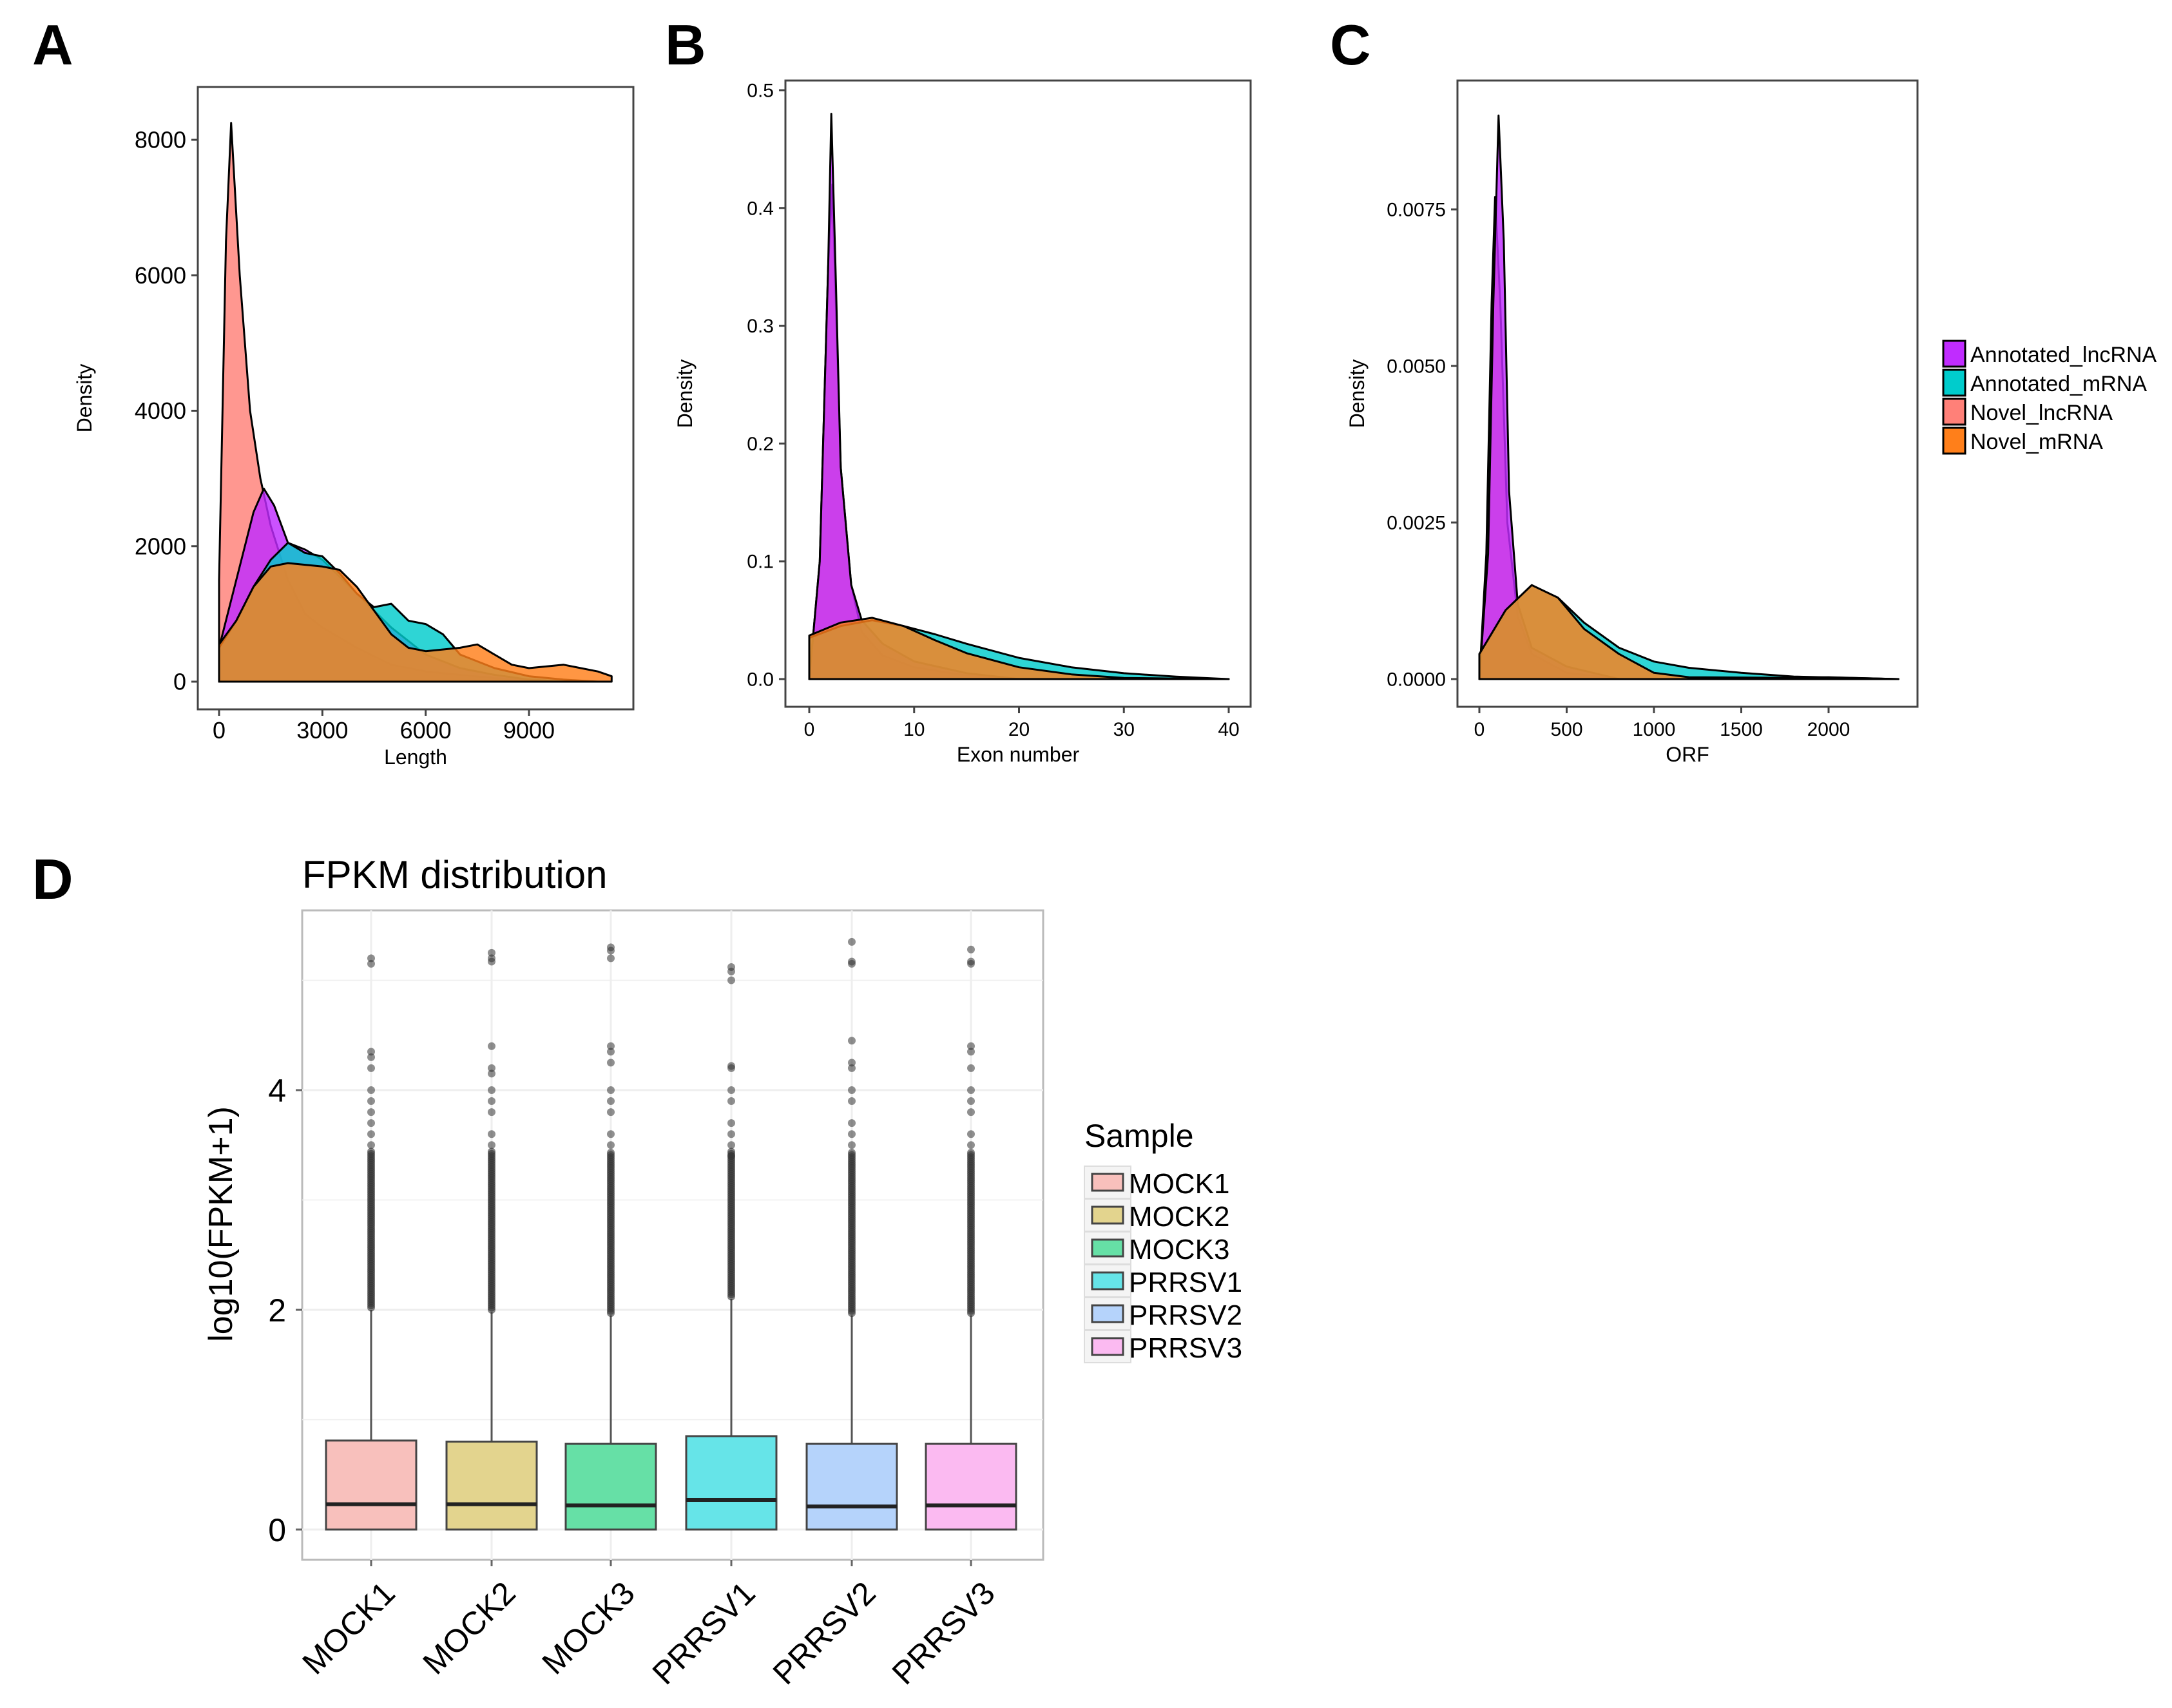 Image resolution: width=2172 pixels, height=1708 pixels. Describe the element at coordinates (1566, 729) in the screenshot. I see `x-tick-label: 500` at that location.